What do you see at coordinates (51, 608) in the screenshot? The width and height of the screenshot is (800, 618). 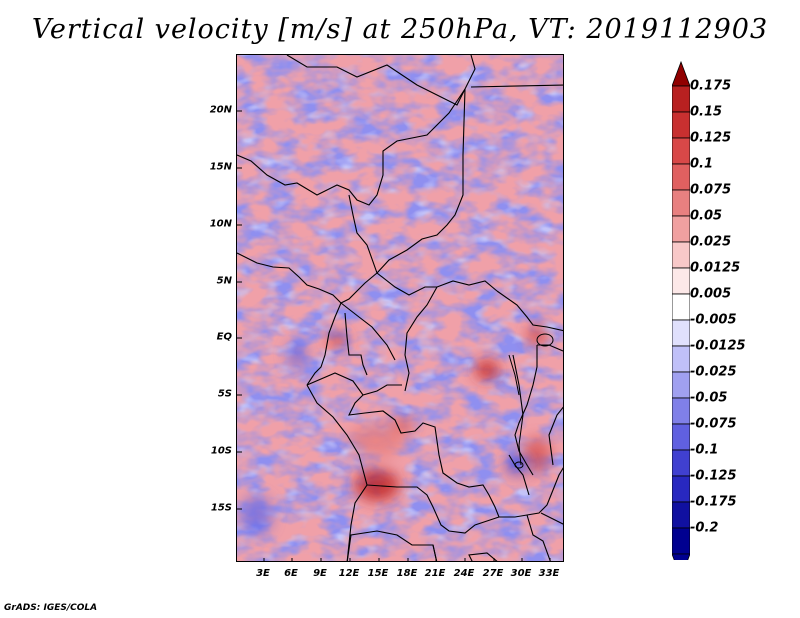 I see `footer-credit: GrADS: IGES/COLA` at bounding box center [51, 608].